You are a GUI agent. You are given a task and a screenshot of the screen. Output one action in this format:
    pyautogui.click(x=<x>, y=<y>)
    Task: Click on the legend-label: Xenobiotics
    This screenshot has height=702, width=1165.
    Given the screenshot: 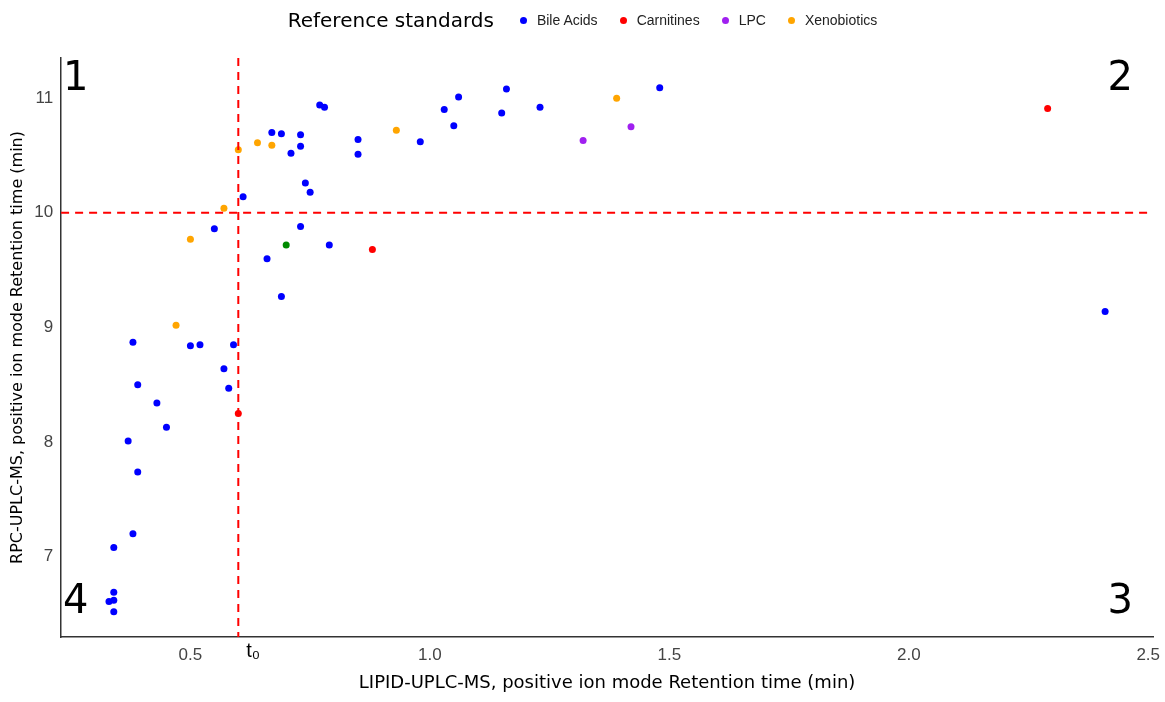 What is the action you would take?
    pyautogui.click(x=841, y=20)
    